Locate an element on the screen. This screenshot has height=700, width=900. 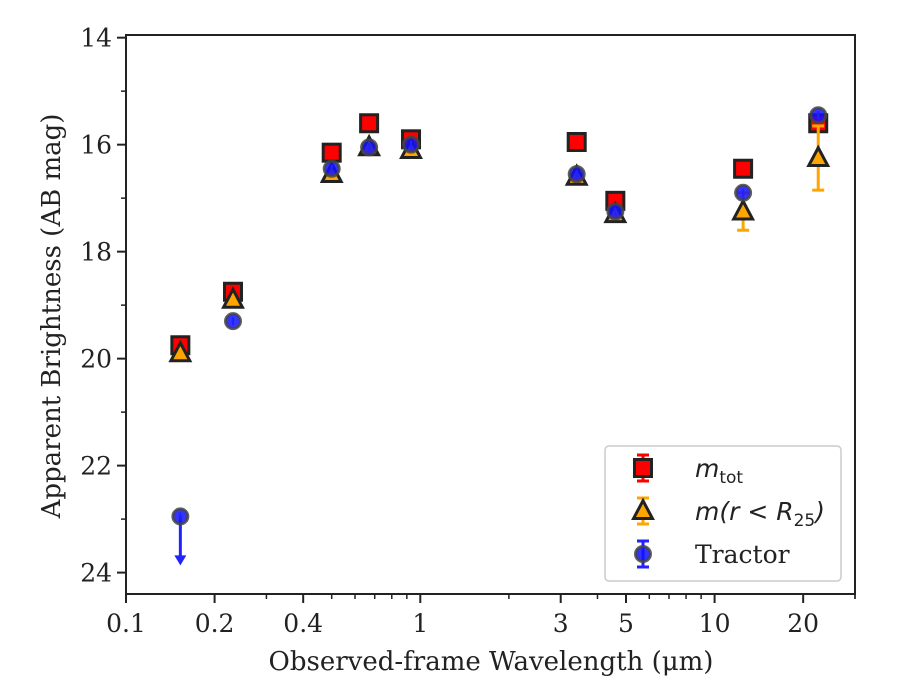
legend-box is located at coordinates (723, 513).